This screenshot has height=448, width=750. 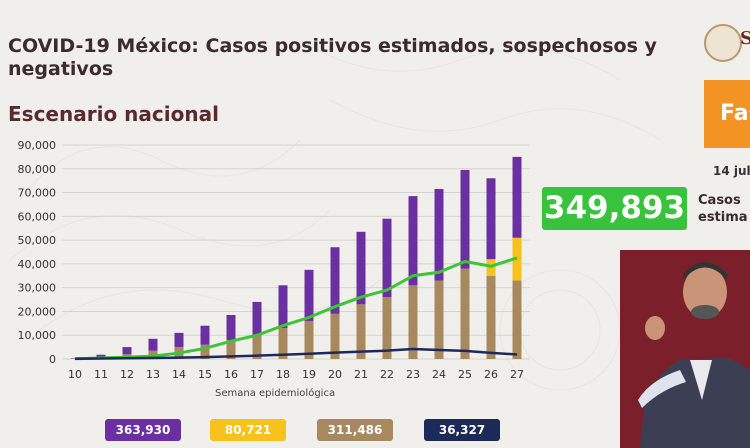 What do you see at coordinates (731, 171) in the screenshot?
I see `date-label: 14 julio` at bounding box center [731, 171].